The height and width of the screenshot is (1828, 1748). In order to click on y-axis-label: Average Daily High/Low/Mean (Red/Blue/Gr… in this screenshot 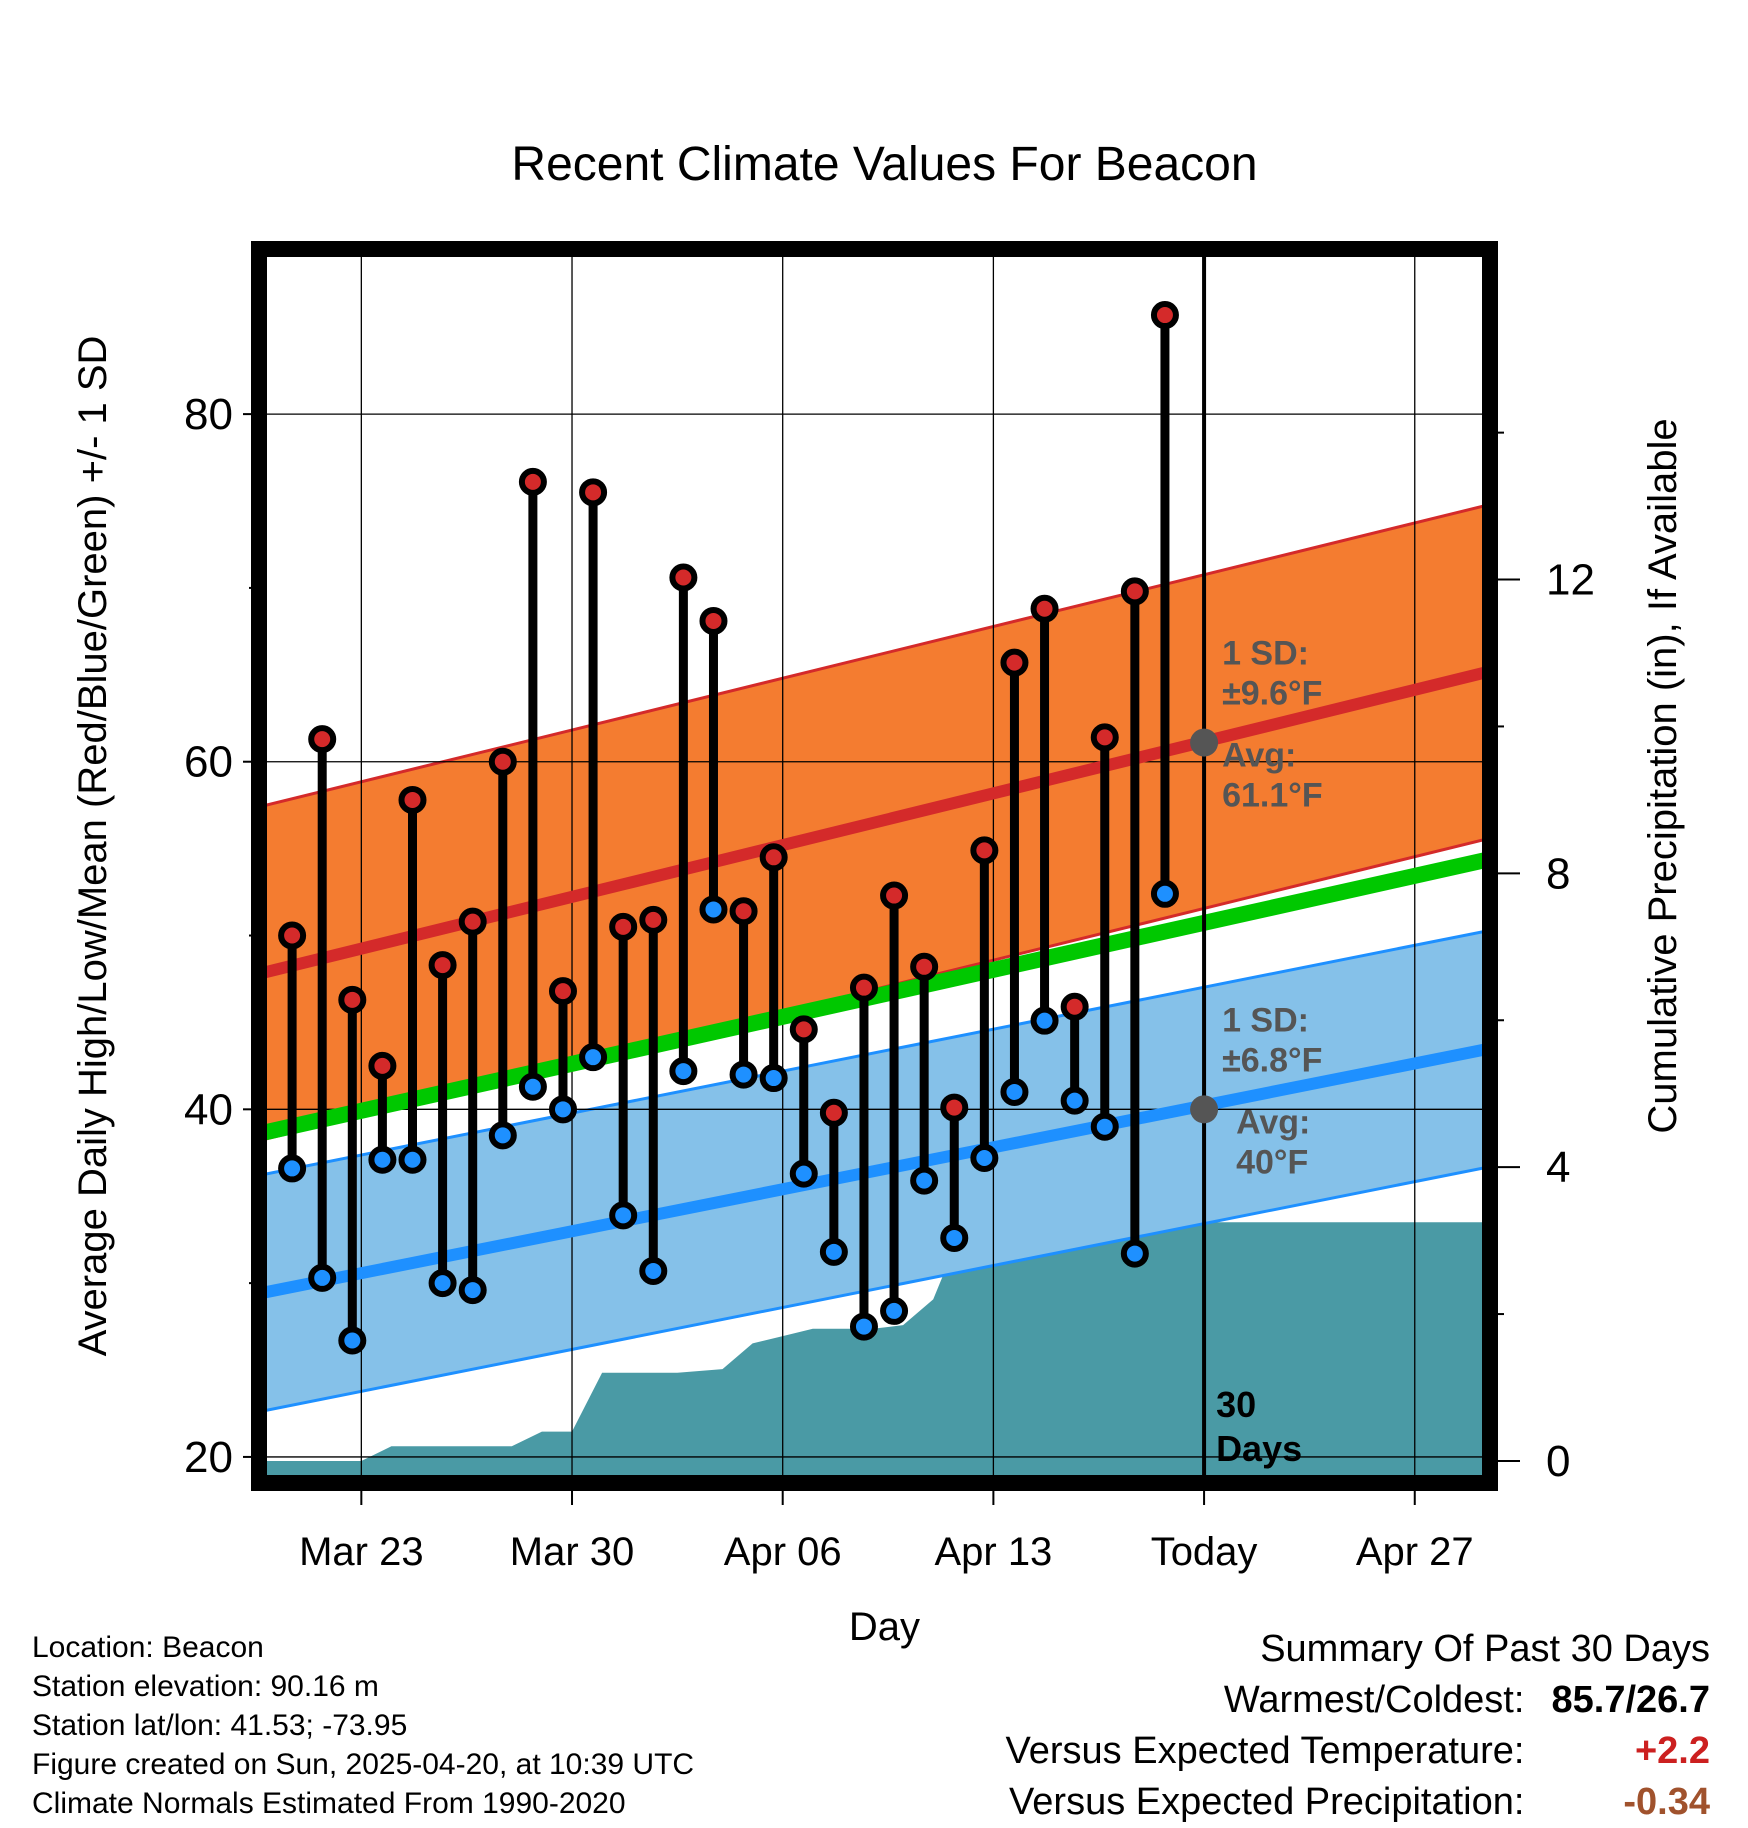, I will do `click(93, 846)`.